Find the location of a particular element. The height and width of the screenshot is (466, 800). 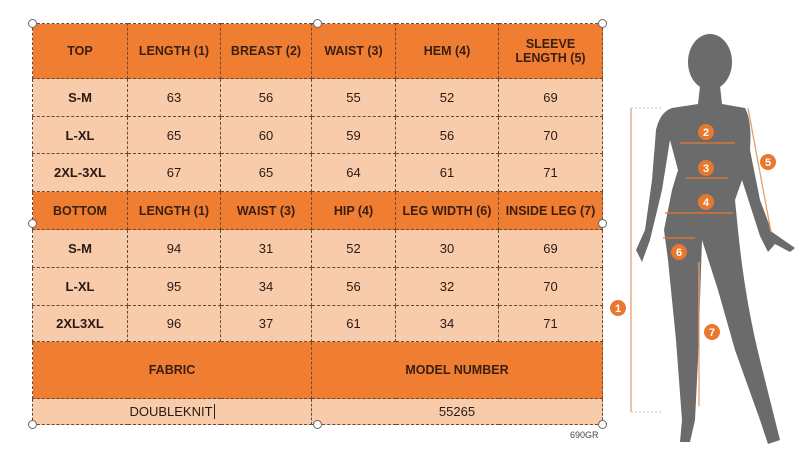

value-cell: 67 is located at coordinates (174, 172).